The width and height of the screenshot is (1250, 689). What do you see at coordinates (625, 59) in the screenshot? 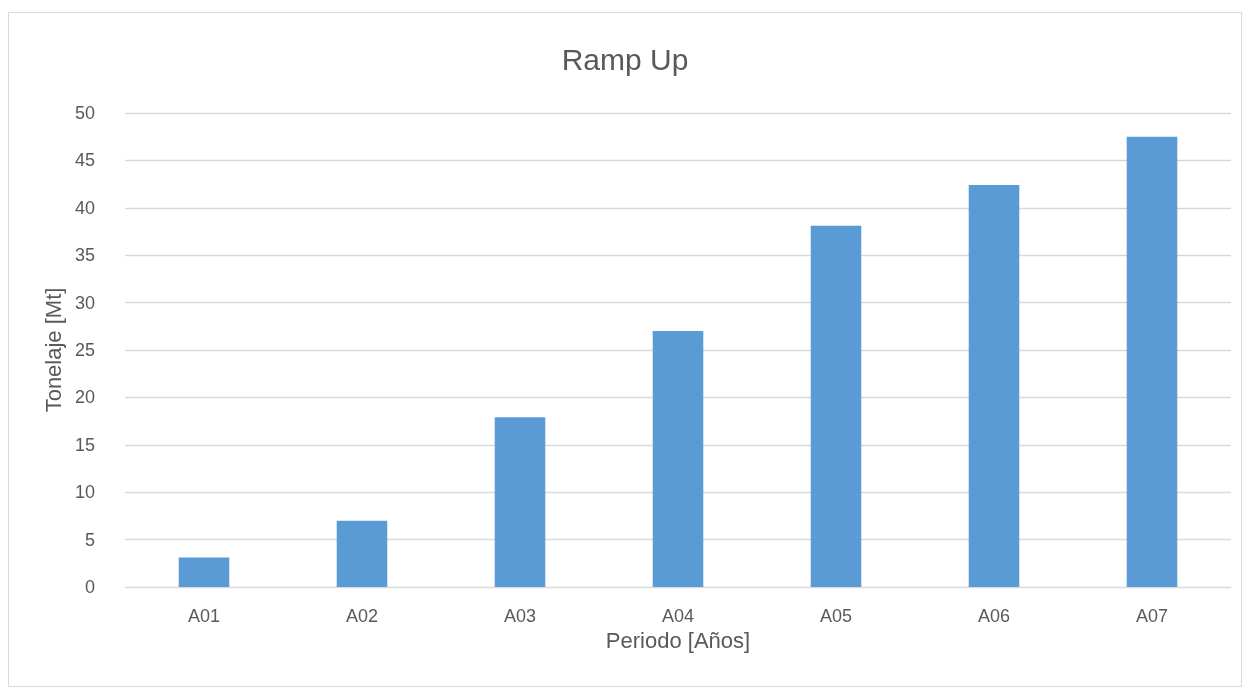
I see `chart-title: Ramp Up` at bounding box center [625, 59].